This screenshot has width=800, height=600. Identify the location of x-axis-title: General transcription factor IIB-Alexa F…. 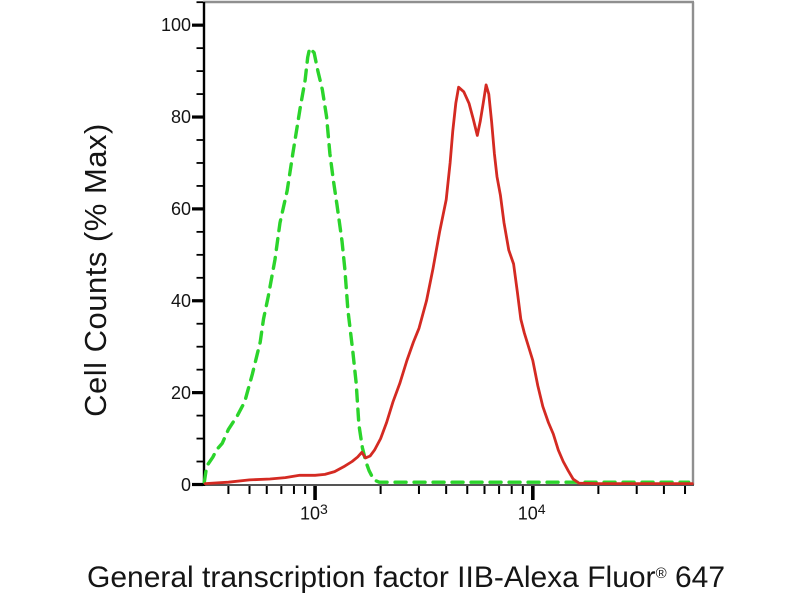
(406, 578).